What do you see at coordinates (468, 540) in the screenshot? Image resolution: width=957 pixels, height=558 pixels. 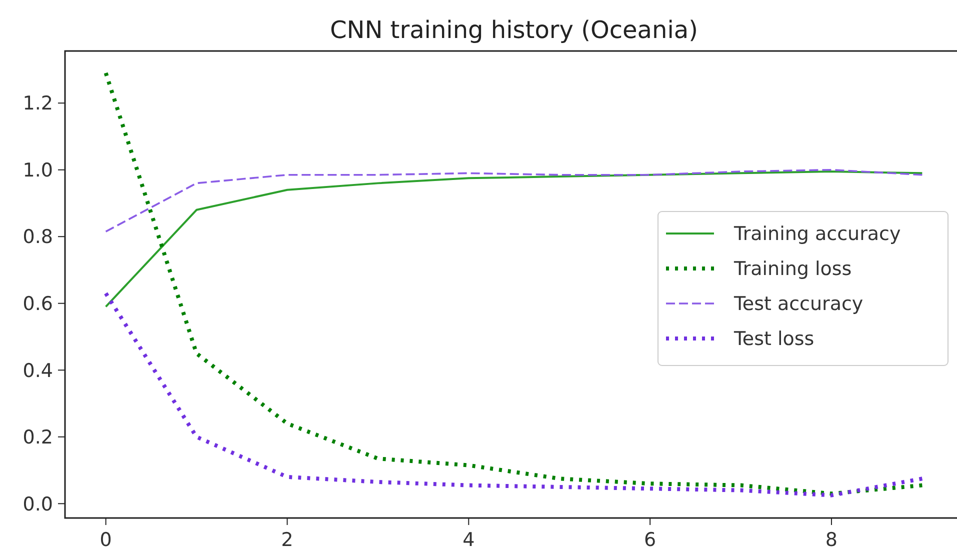 I see `x-tick-label: 4` at bounding box center [468, 540].